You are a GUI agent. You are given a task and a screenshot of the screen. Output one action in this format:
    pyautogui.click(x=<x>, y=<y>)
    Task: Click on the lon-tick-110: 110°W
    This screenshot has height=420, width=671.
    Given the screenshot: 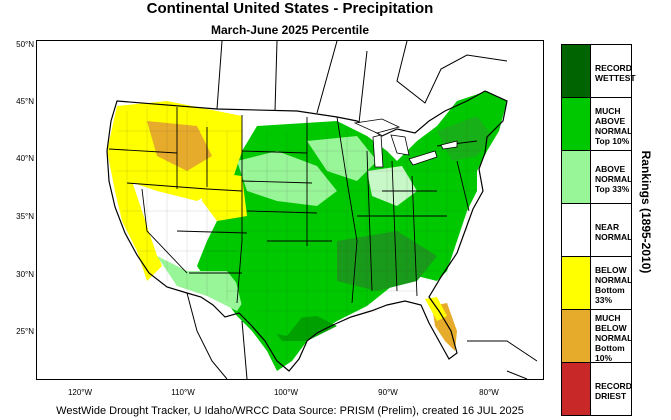 What is the action you would take?
    pyautogui.click(x=183, y=392)
    